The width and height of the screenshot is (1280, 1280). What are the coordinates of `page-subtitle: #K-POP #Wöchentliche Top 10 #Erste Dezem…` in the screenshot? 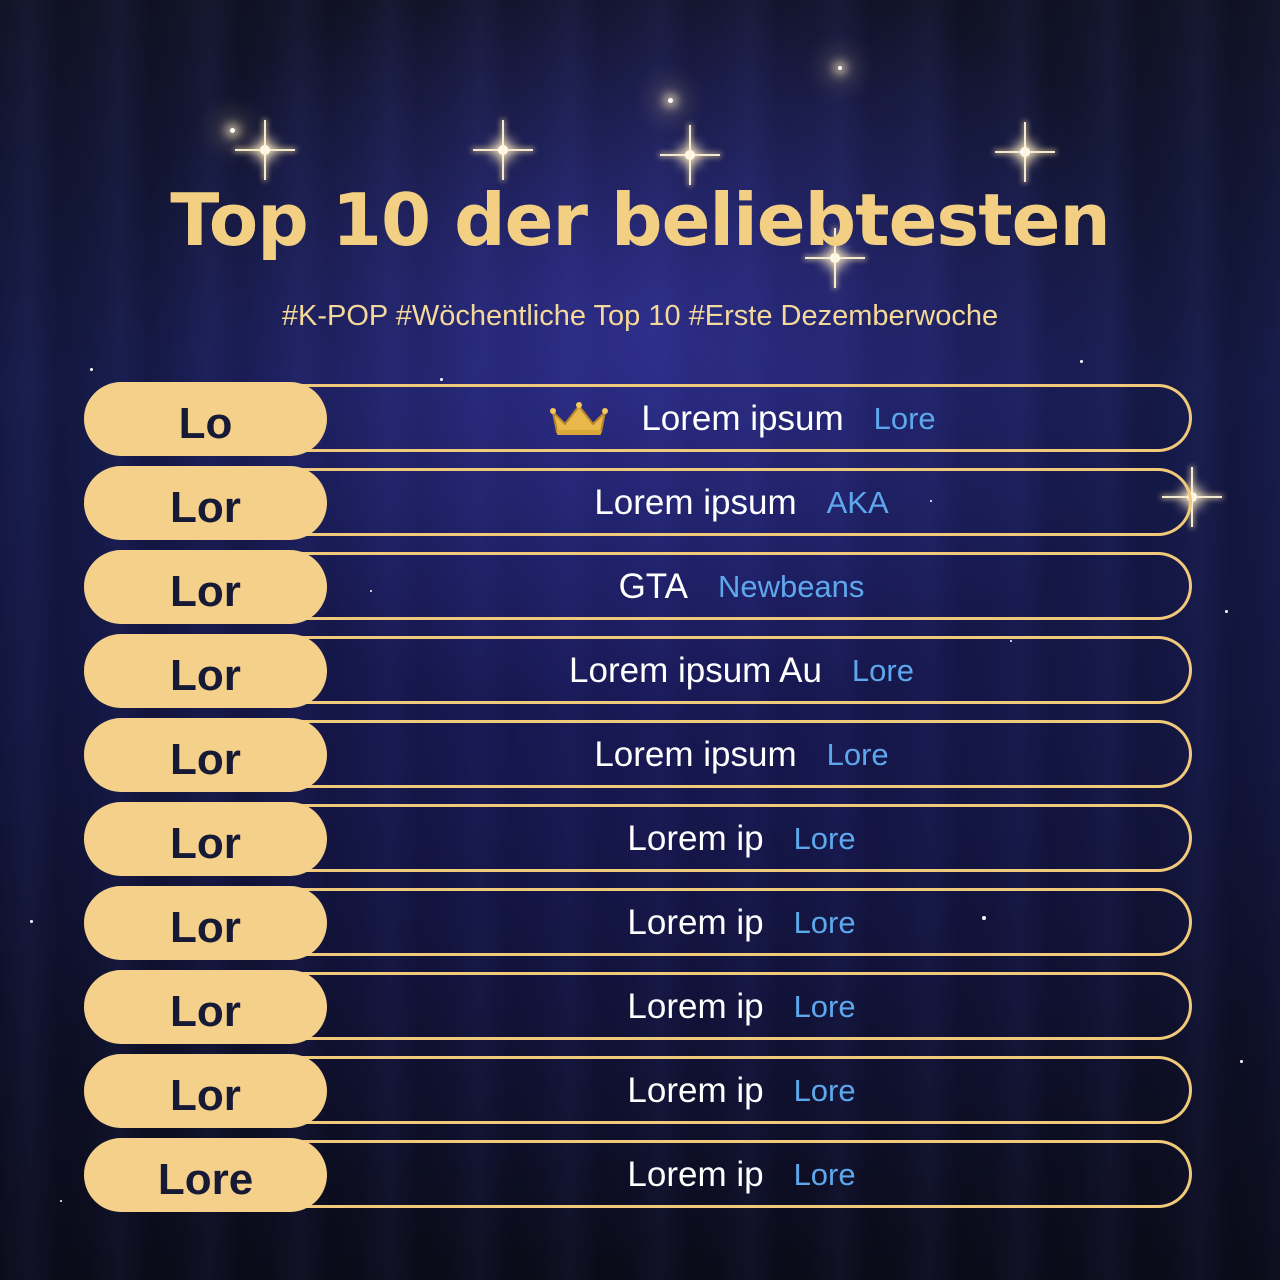 It's located at (640, 316).